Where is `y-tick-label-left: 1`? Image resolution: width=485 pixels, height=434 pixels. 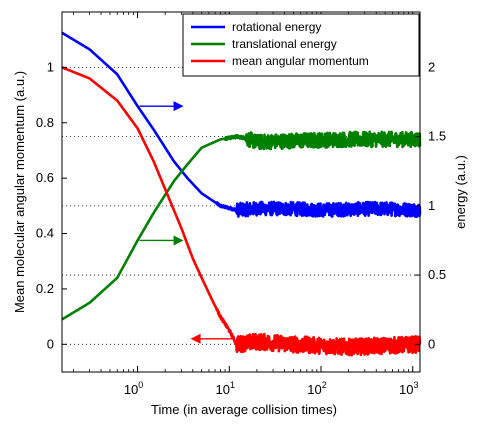 y-tick-label-left: 1 is located at coordinates (50, 66).